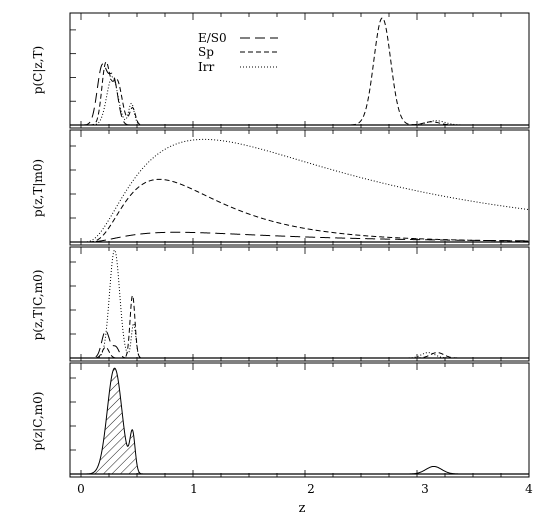 Image resolution: width=553 pixels, height=522 pixels. Describe the element at coordinates (529, 489) in the screenshot. I see `xtick-label-4: 4` at that location.